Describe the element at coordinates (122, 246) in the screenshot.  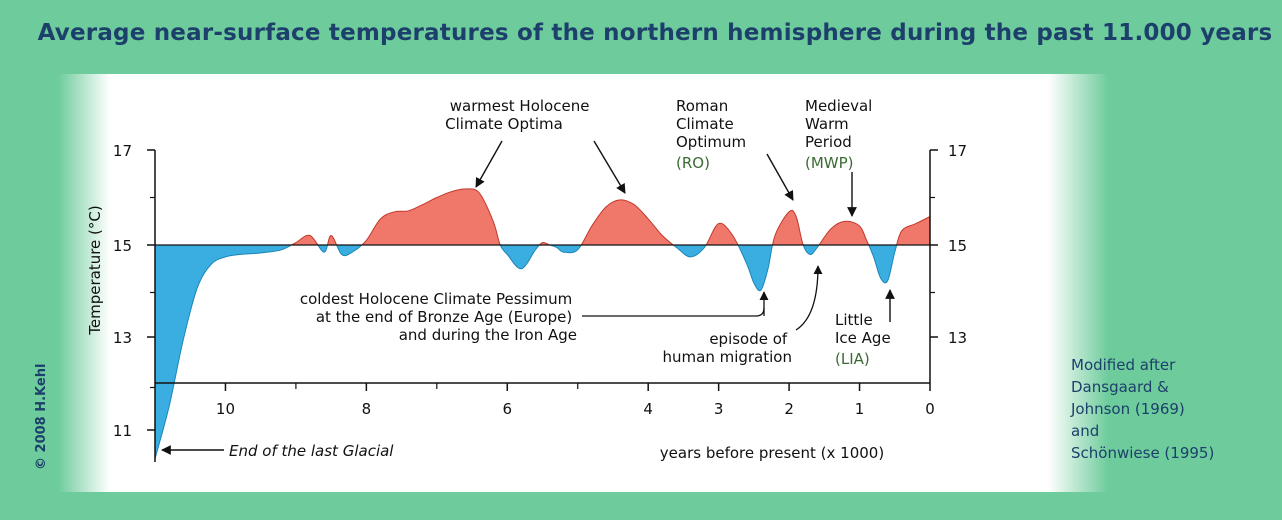
I see `y-tick-label-left: 15` at that location.